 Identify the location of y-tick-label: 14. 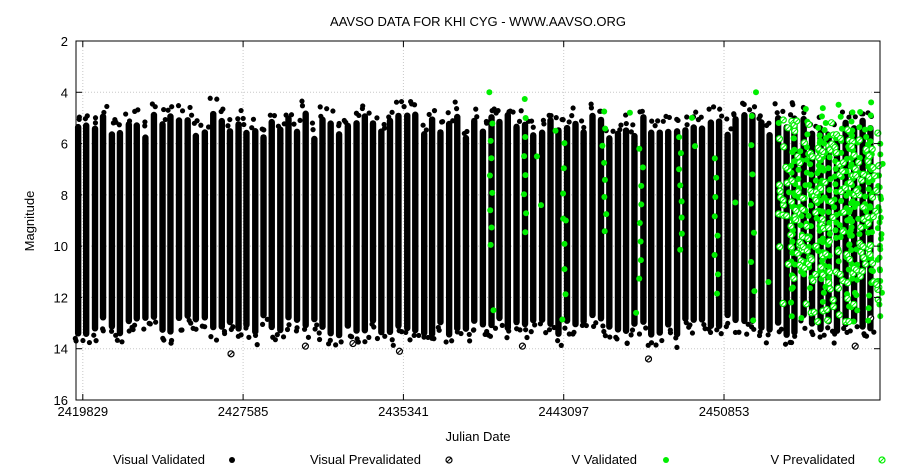
(61, 349).